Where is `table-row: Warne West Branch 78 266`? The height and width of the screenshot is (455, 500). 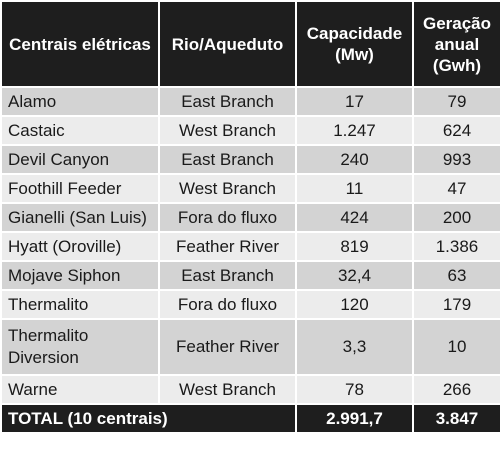 table-row: Warne West Branch 78 266 is located at coordinates (250, 389).